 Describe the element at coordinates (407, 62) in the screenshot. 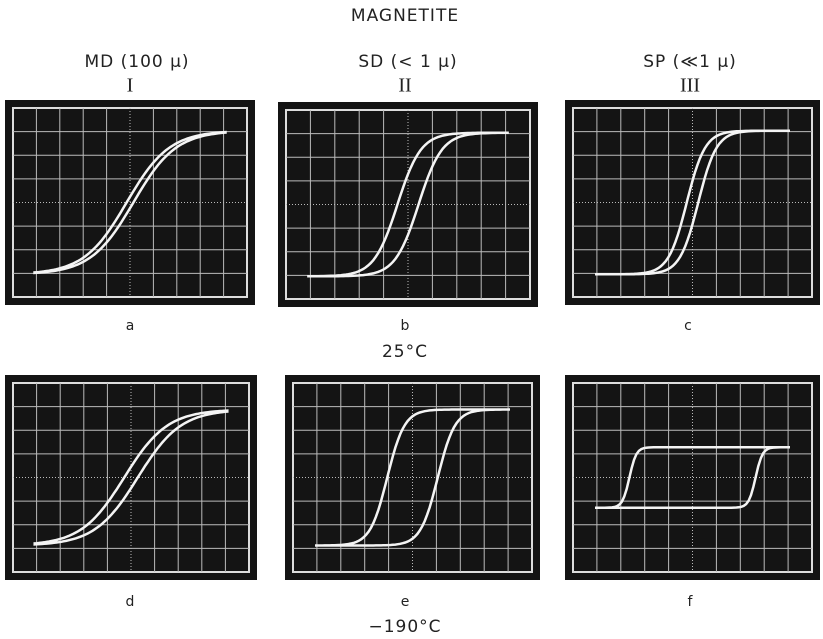

I see `column-label: SD (< 1 μ)` at that location.